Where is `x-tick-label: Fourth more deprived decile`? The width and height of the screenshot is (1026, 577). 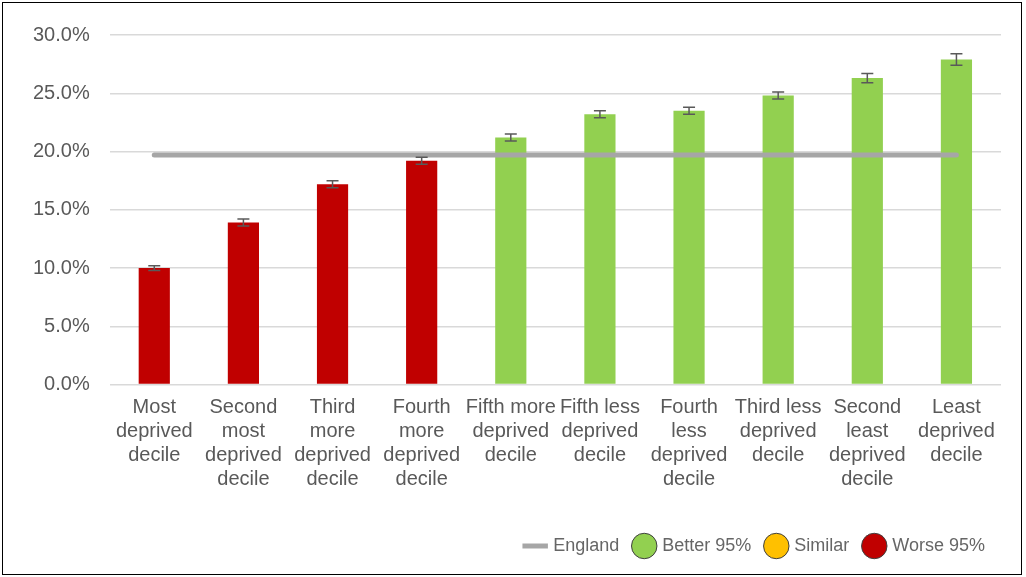 x-tick-label: Fourth more deprived decile is located at coordinates (422, 442).